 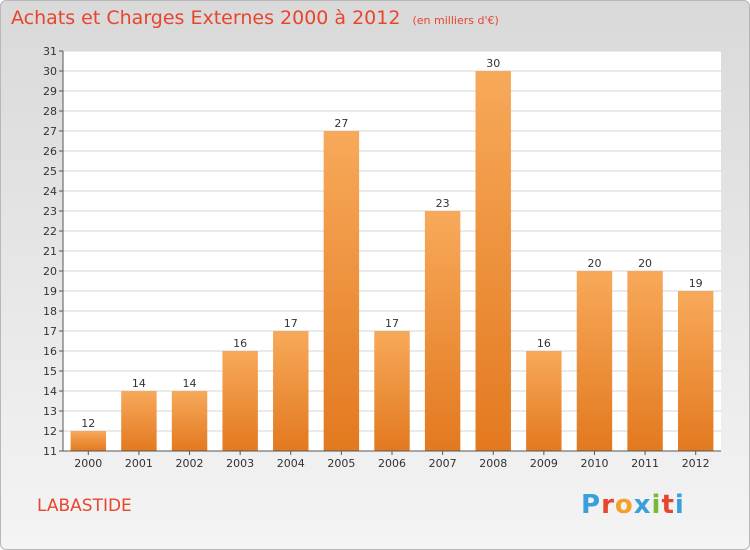 I want to click on chart-title-text: Achats et Charges Externes 2000 à 2012, so click(x=206, y=18).